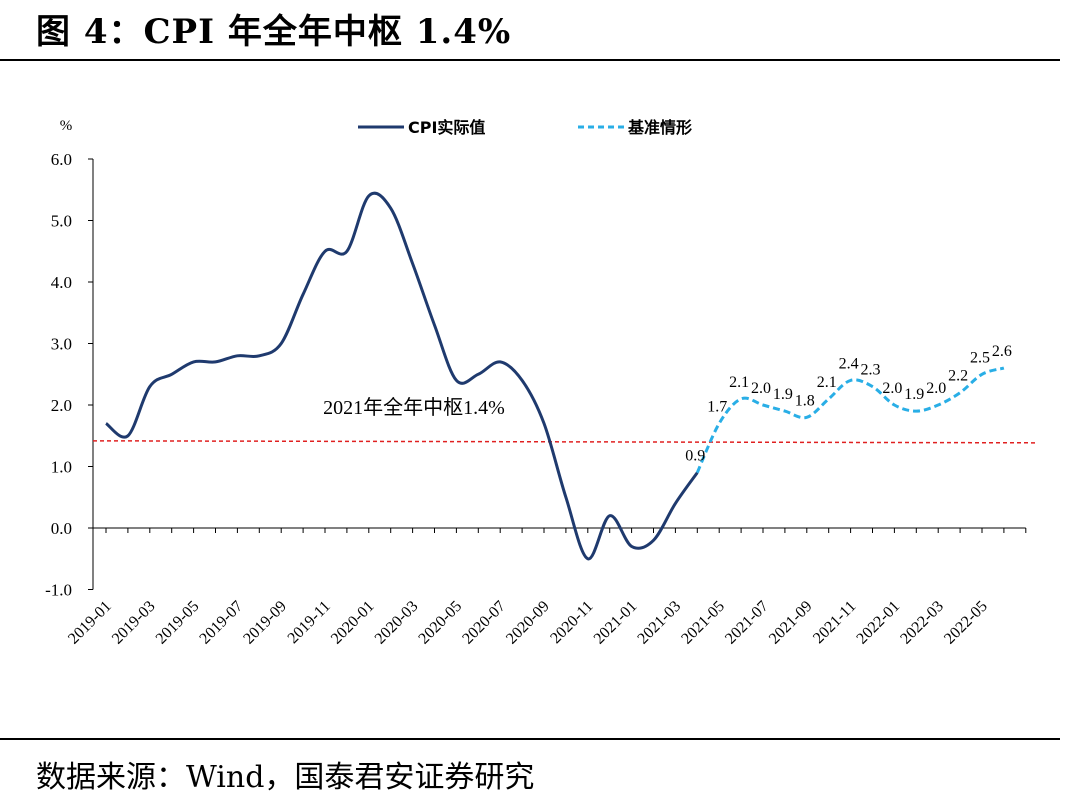 Image resolution: width=1080 pixels, height=808 pixels. What do you see at coordinates (871, 370) in the screenshot?
I see `data-label: 2.3` at bounding box center [871, 370].